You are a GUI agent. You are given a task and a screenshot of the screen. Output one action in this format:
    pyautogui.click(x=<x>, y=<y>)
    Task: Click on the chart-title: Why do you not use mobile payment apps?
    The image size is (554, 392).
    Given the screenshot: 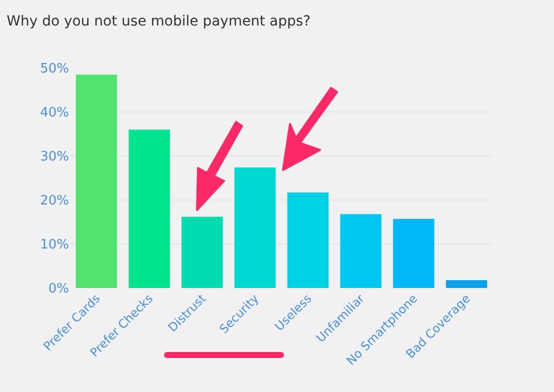 What is the action you would take?
    pyautogui.click(x=158, y=21)
    